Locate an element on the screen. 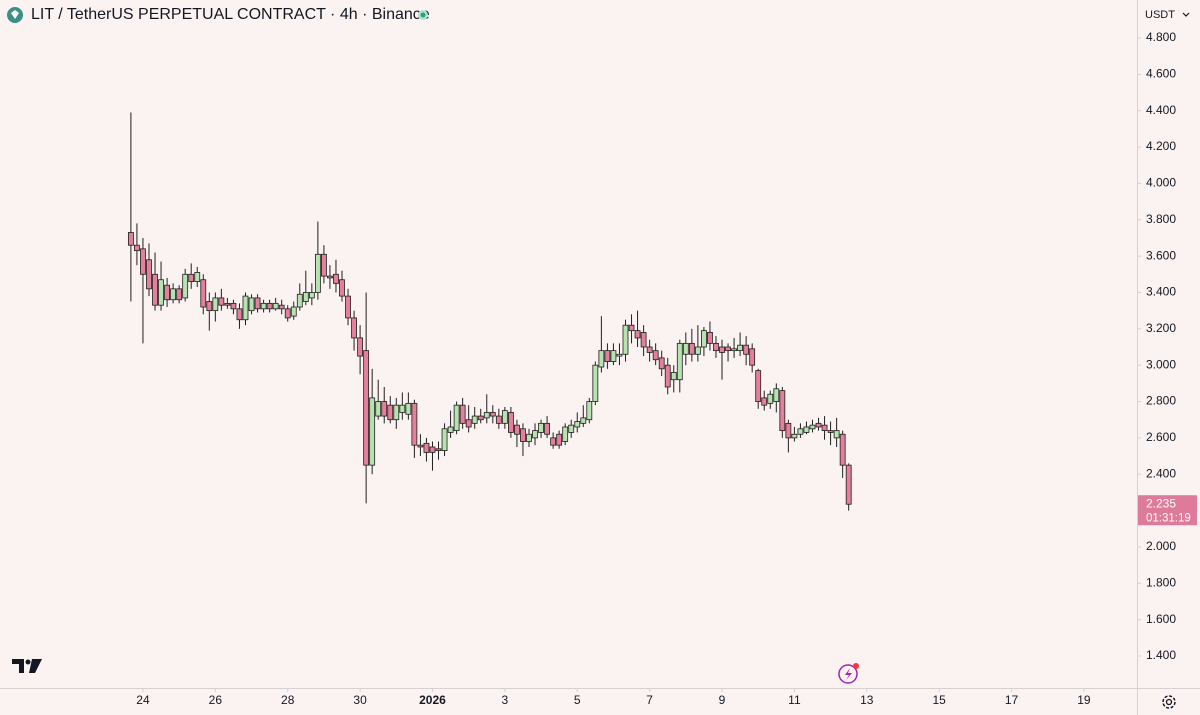 This screenshot has width=1200, height=715. alert-icon is located at coordinates (848, 673).